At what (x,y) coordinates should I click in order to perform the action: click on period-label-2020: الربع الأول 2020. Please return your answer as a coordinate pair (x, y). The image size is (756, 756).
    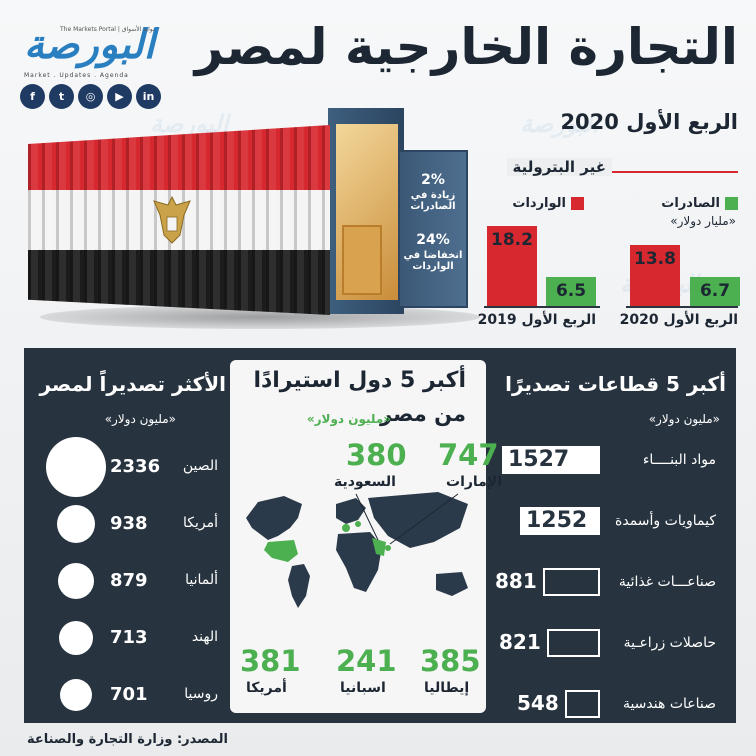
    Looking at the image, I should click on (678, 320).